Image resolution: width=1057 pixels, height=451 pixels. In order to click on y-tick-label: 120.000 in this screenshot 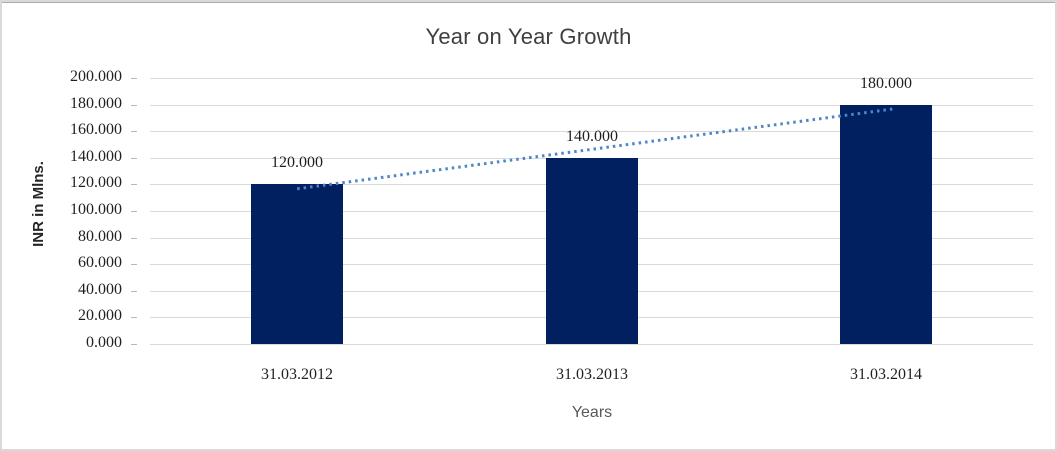, I will do `click(96, 182)`.